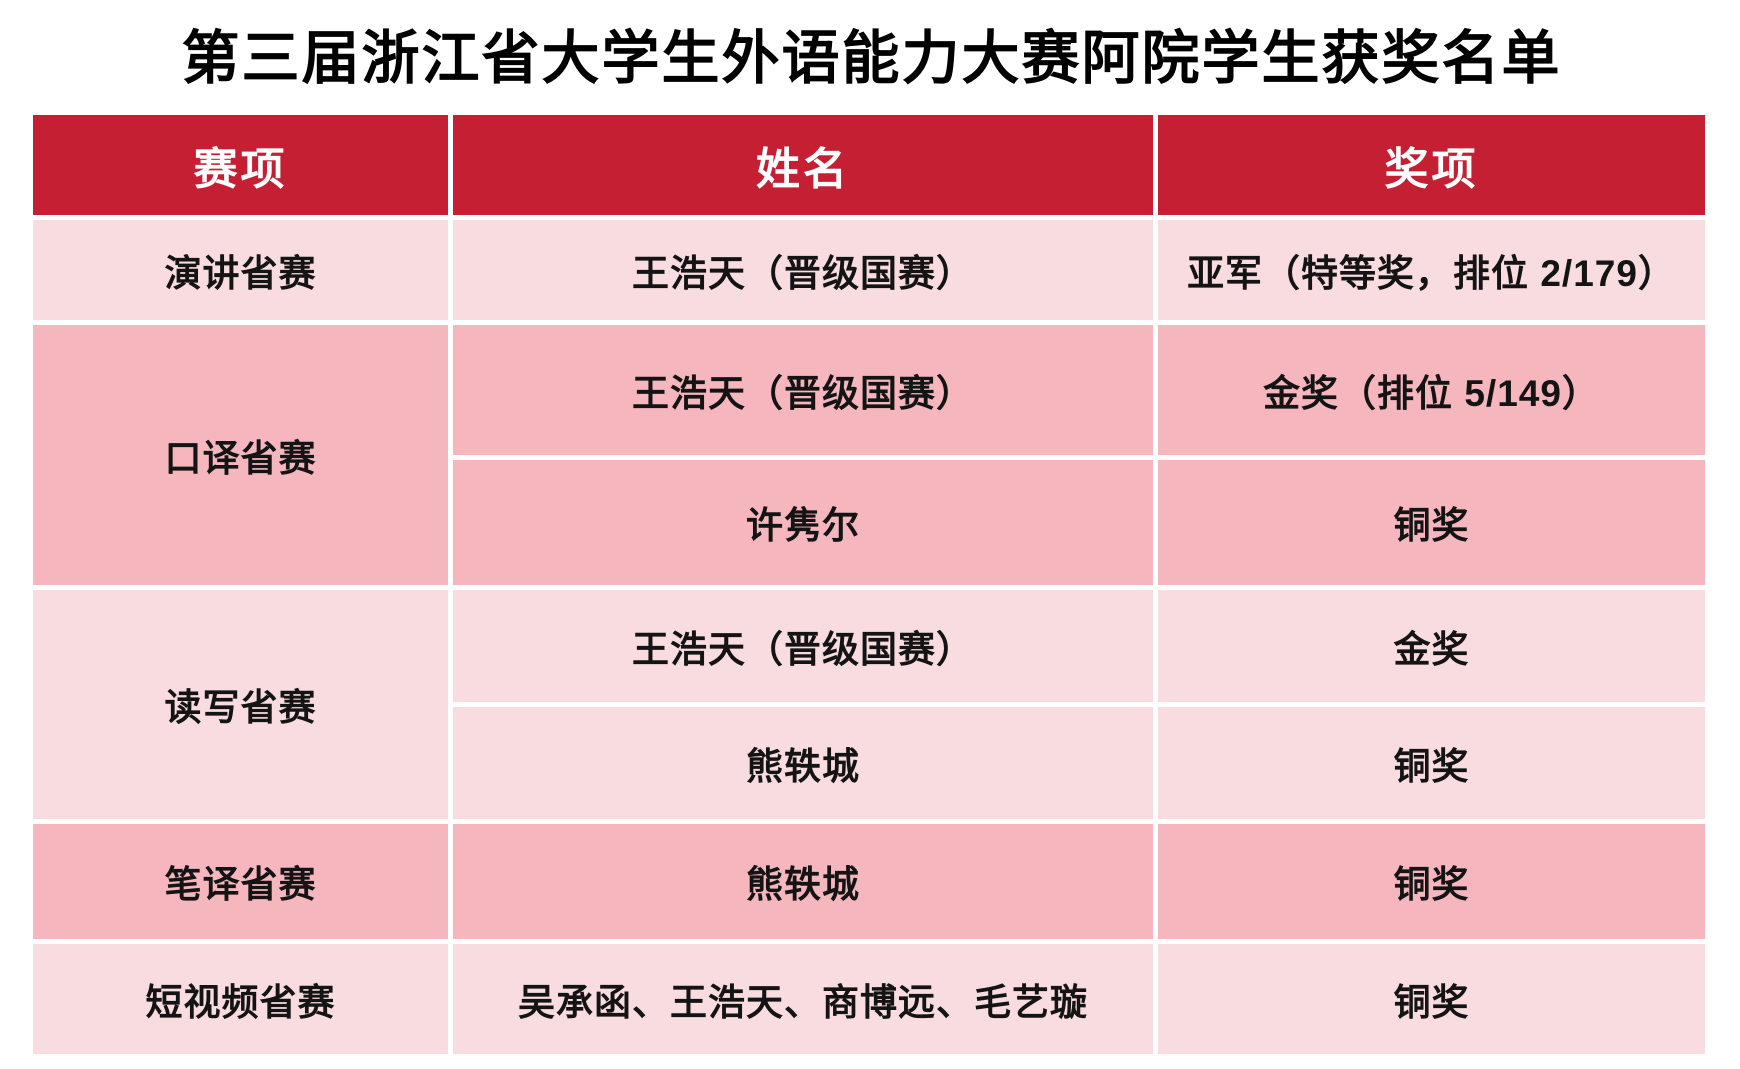 The image size is (1740, 1069). What do you see at coordinates (240, 454) in the screenshot?
I see `event-cell: 口译省赛` at bounding box center [240, 454].